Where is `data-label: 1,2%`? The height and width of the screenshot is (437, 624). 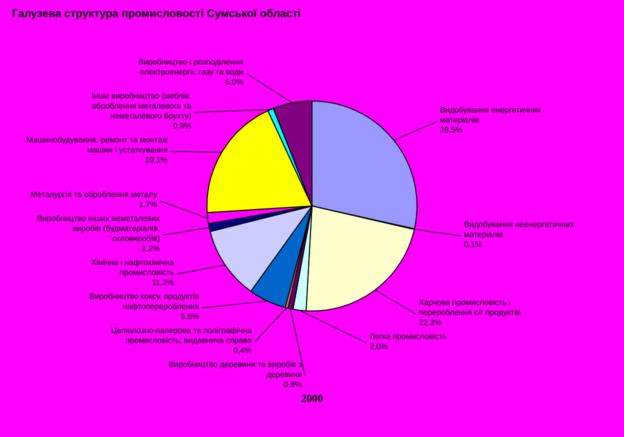
data-label: 1,2% is located at coordinates (151, 248).